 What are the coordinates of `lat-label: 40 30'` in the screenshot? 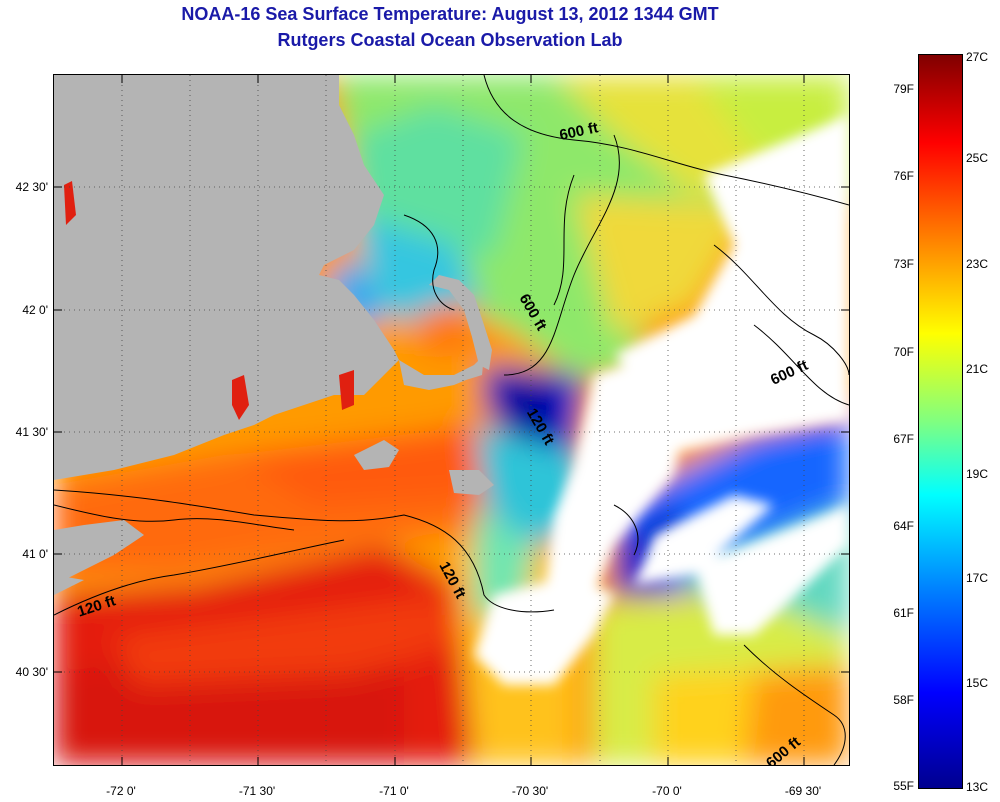 It's located at (31, 672).